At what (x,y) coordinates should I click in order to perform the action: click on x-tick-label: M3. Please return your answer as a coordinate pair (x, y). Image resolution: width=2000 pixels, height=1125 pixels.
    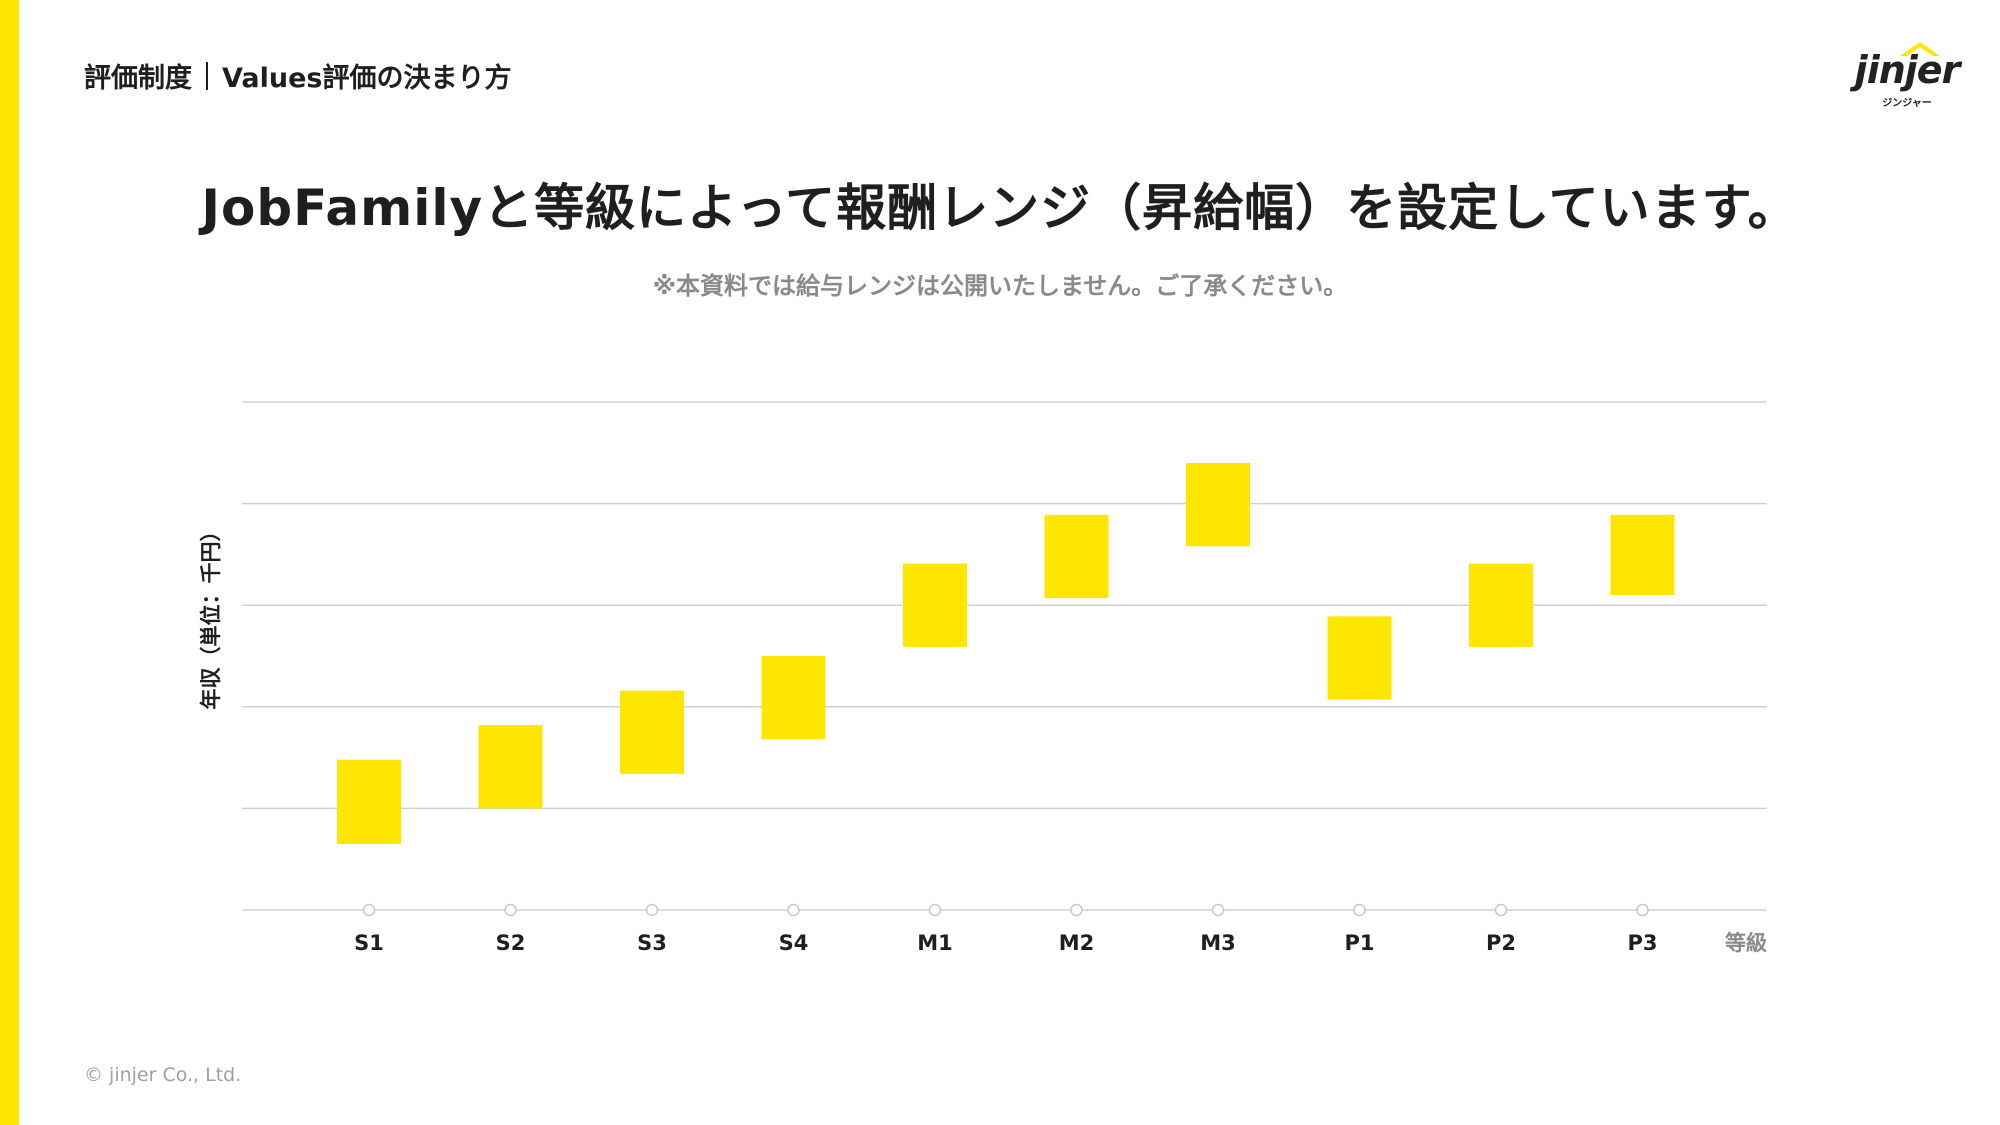
    Looking at the image, I should click on (1218, 943).